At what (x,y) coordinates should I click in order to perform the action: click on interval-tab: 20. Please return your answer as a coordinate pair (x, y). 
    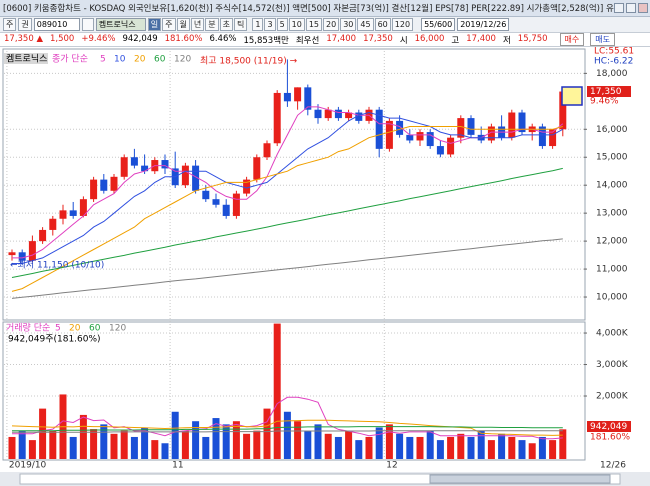
    Looking at the image, I should click on (331, 24).